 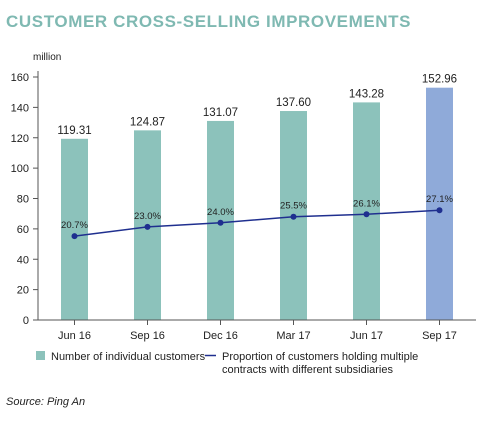 I want to click on bar-value-label: 119.31, so click(x=74, y=131).